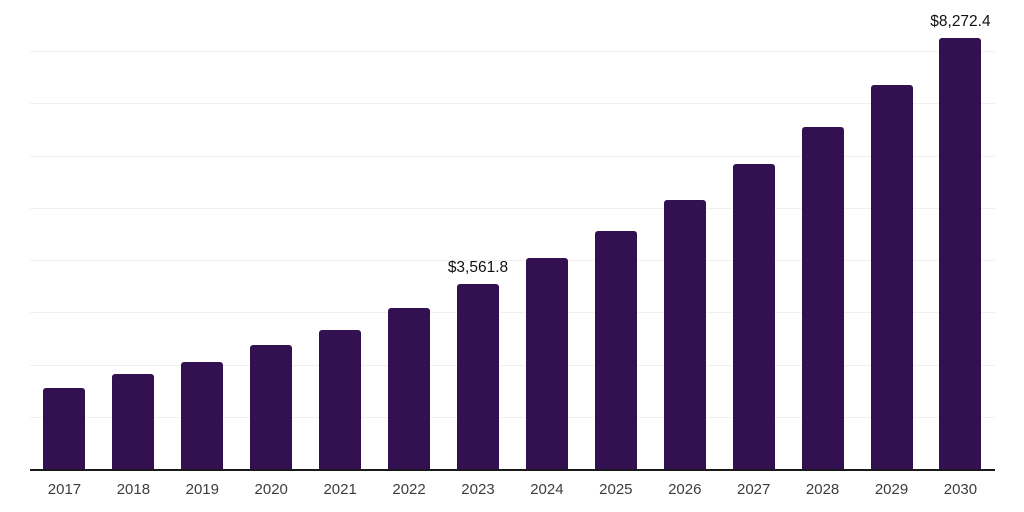  What do you see at coordinates (822, 298) in the screenshot?
I see `bar-2028` at bounding box center [822, 298].